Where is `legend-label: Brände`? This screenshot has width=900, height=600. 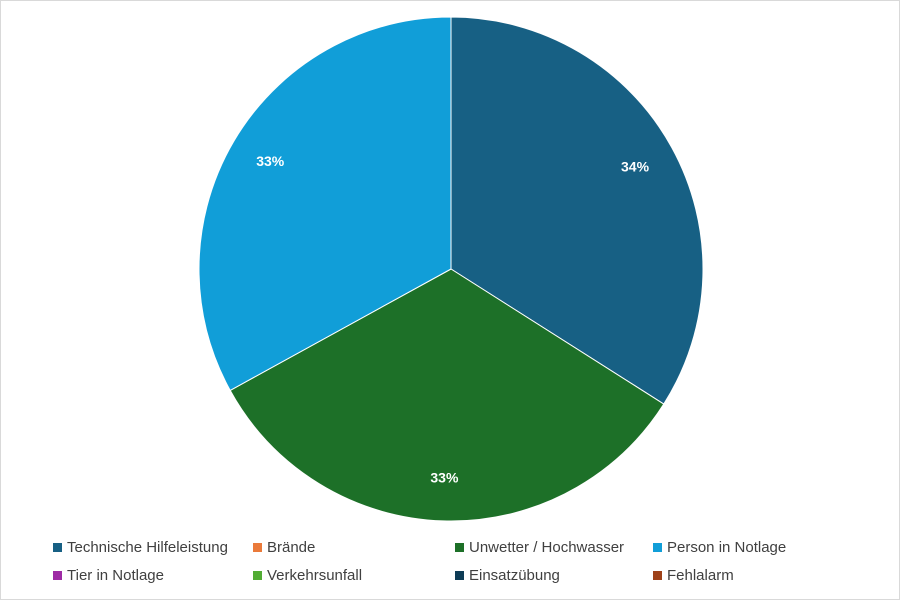 legend-label: Brände is located at coordinates (291, 547).